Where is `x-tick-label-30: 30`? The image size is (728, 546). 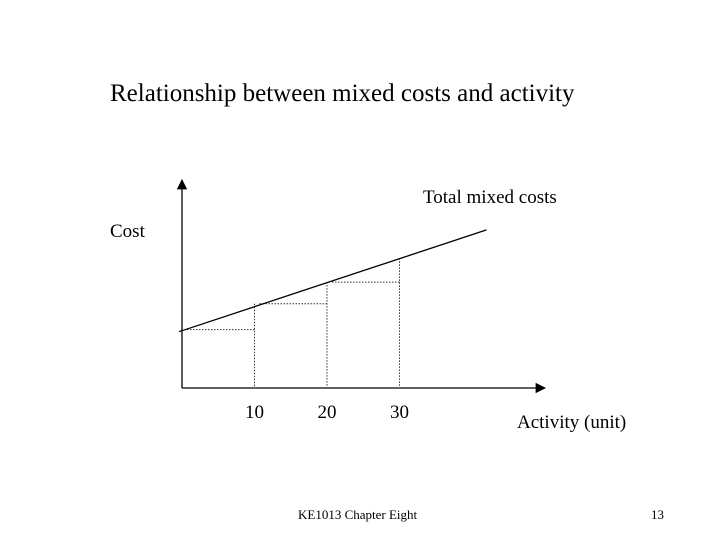
x-tick-label-30: 30 is located at coordinates (399, 412).